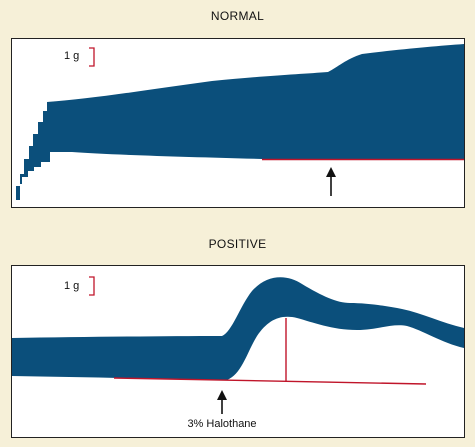 The image size is (475, 447). I want to click on halothane-label: 3% Halothane, so click(221, 424).